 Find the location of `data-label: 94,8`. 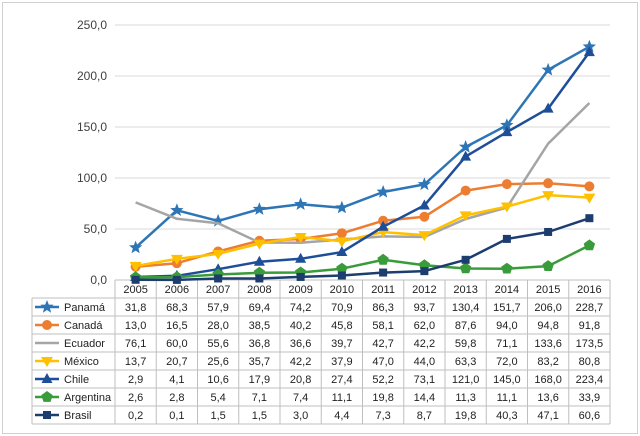

data-label: 94,8 is located at coordinates (547, 326).